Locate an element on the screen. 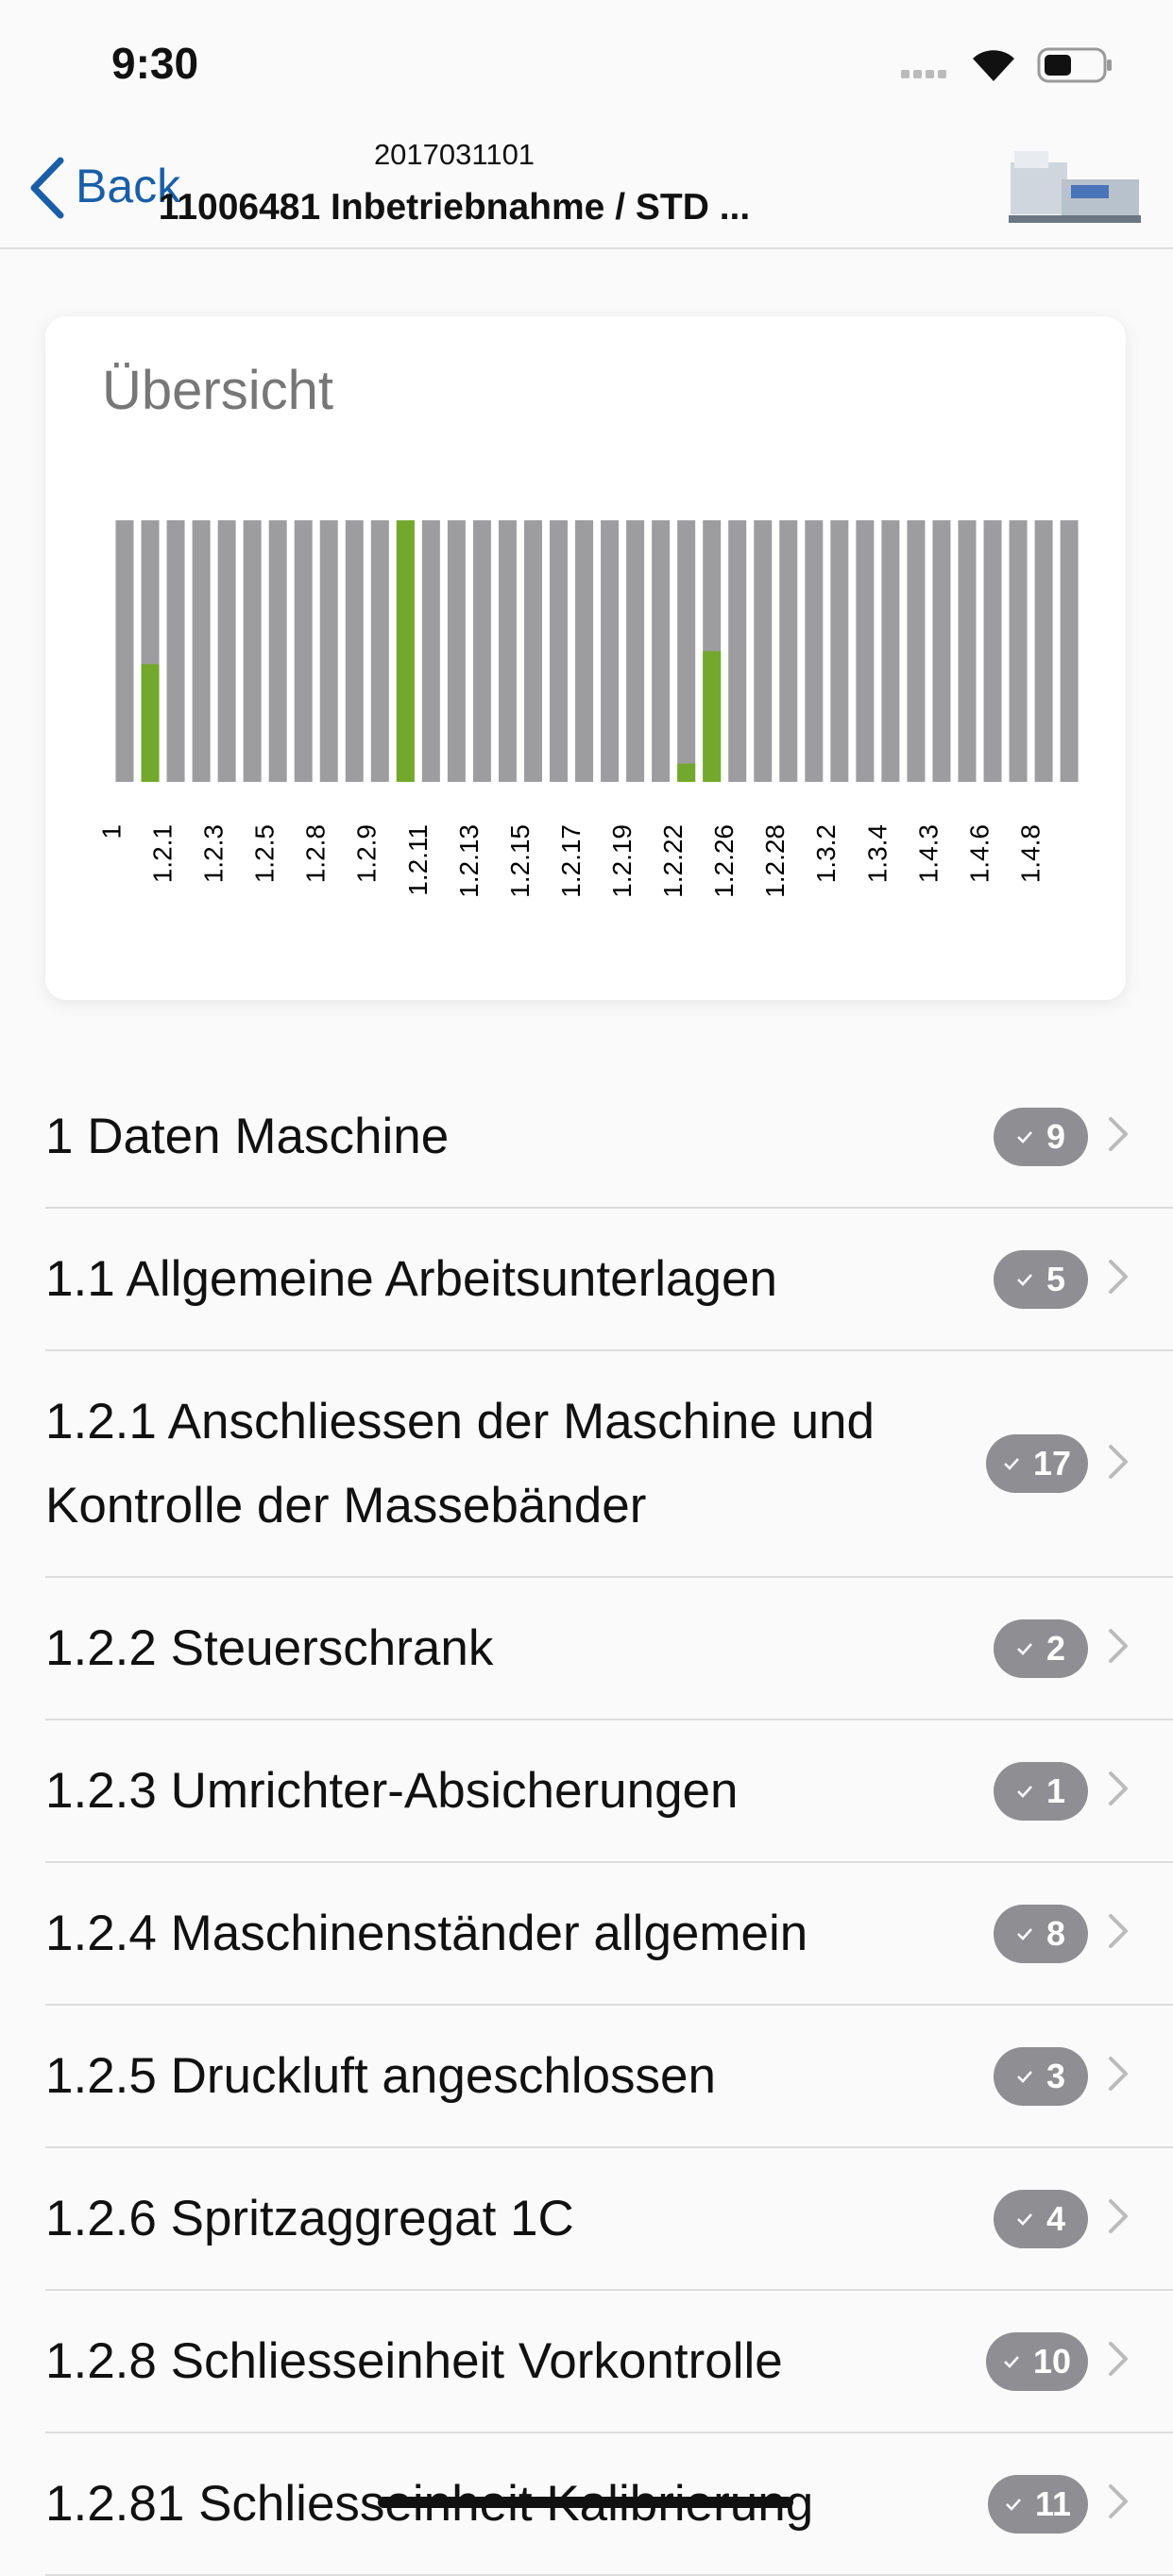  count: 3 is located at coordinates (1056, 2075).